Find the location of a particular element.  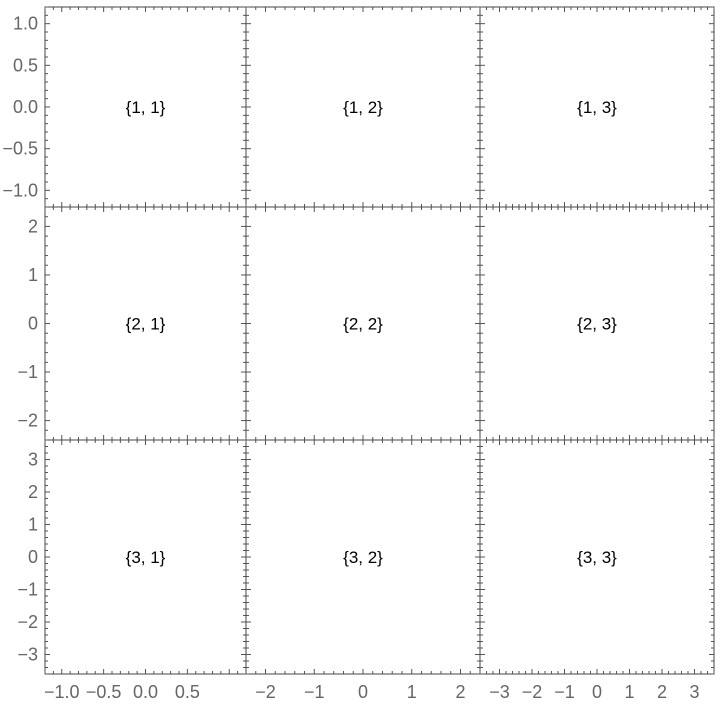

y-tick-label: 0.5 is located at coordinates (25, 65).